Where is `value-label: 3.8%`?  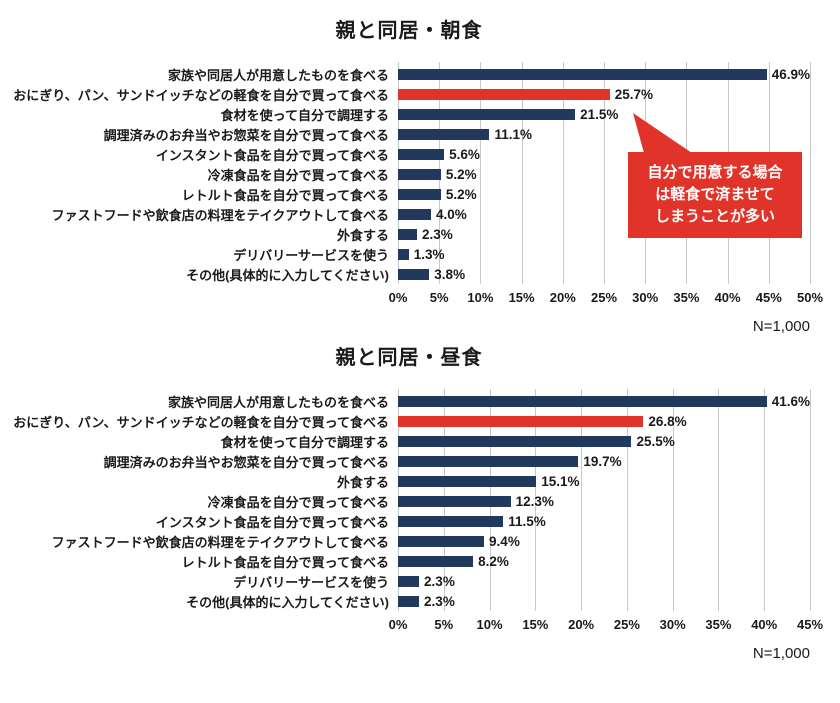 value-label: 3.8% is located at coordinates (450, 274).